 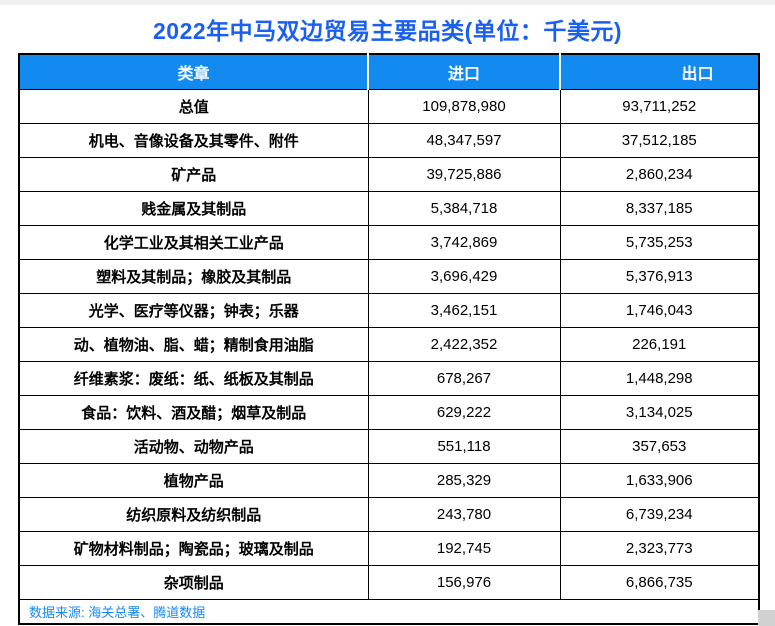 I want to click on export-cell: 6,866,735, so click(x=659, y=582).